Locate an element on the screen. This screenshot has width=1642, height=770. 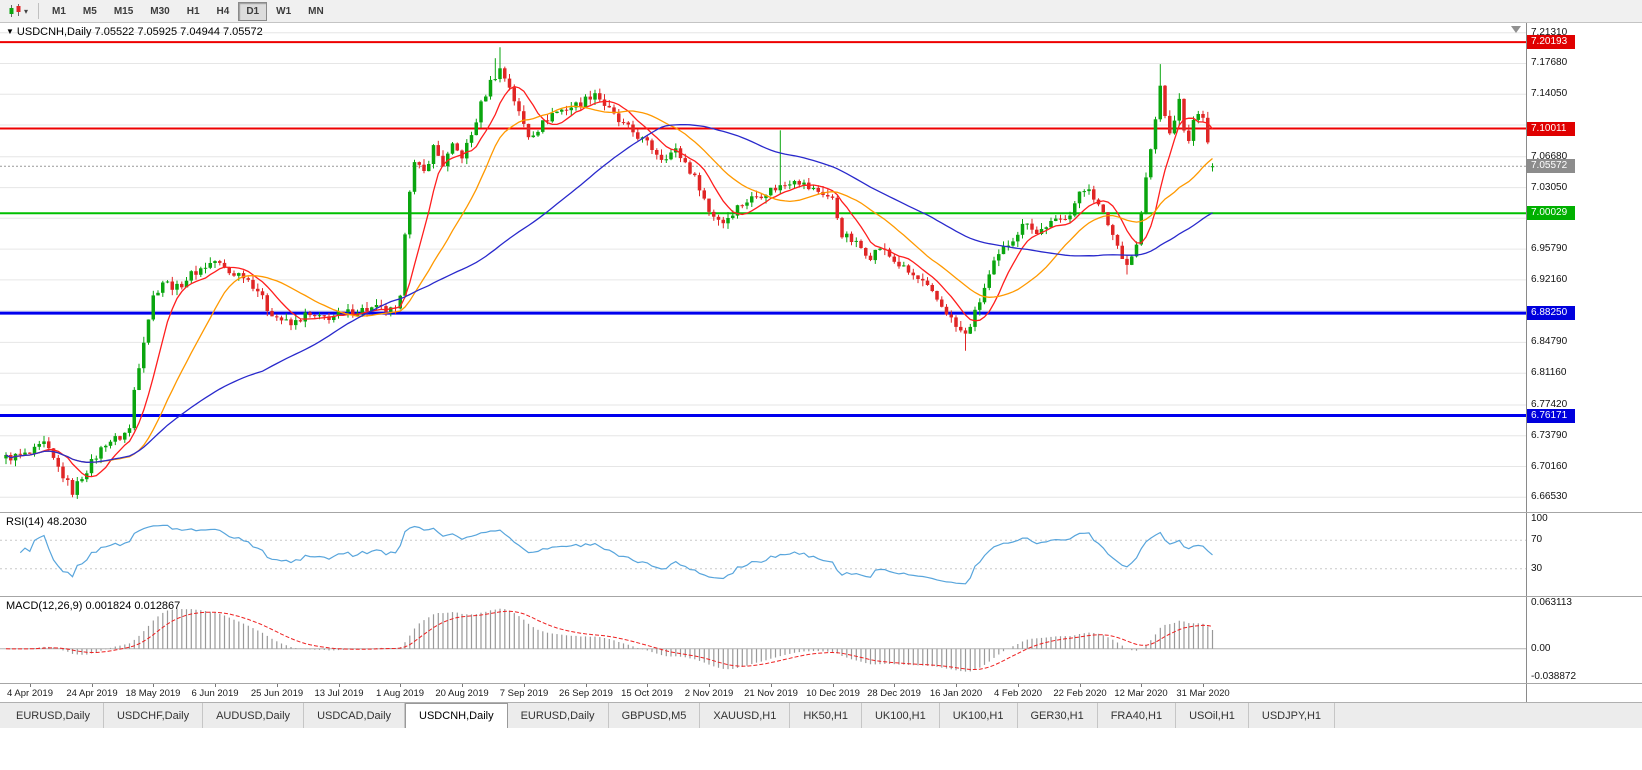
chart-tab: FRA40,H1 is located at coordinates (1137, 715).